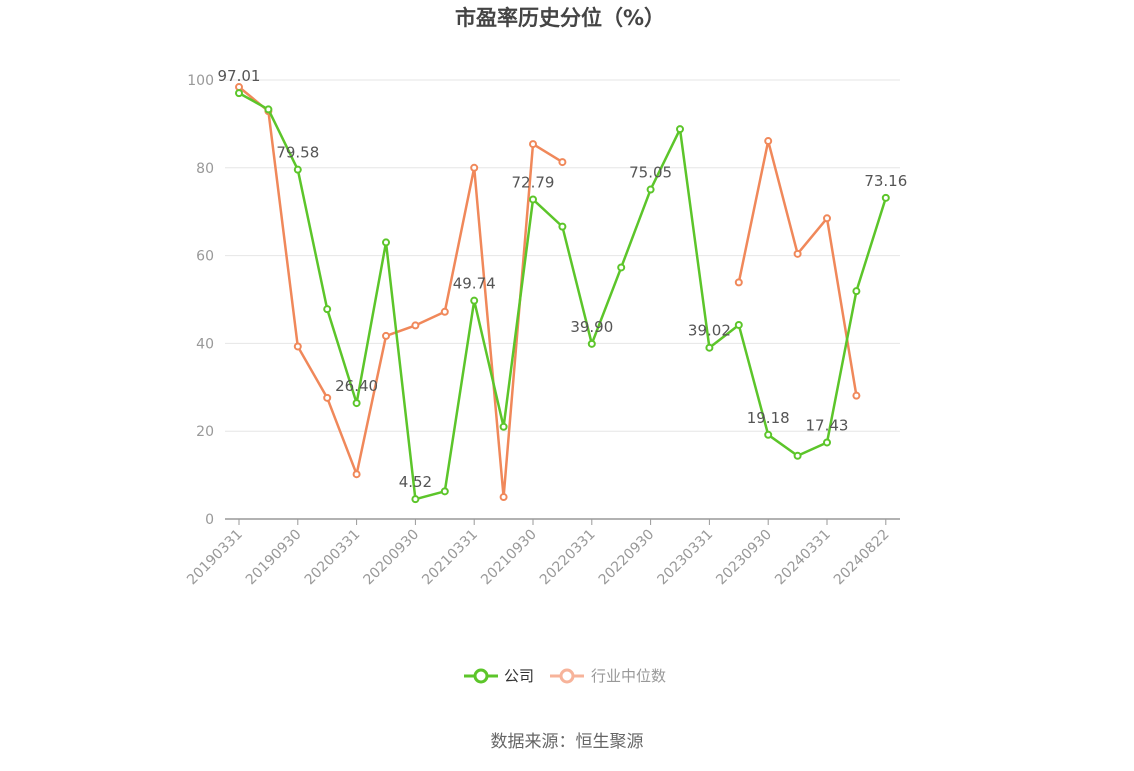 The width and height of the screenshot is (1134, 771). I want to click on legend-item-company: 公司, so click(499, 676).